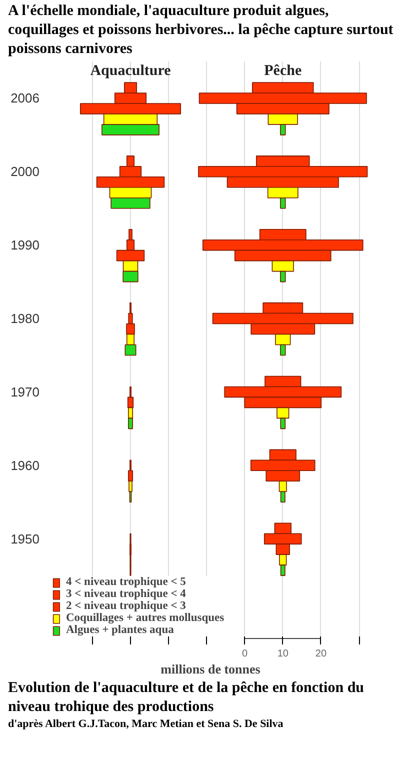 The image size is (420, 783). I want to click on legend-label: 2 < niveau trophique < 3, so click(126, 606).